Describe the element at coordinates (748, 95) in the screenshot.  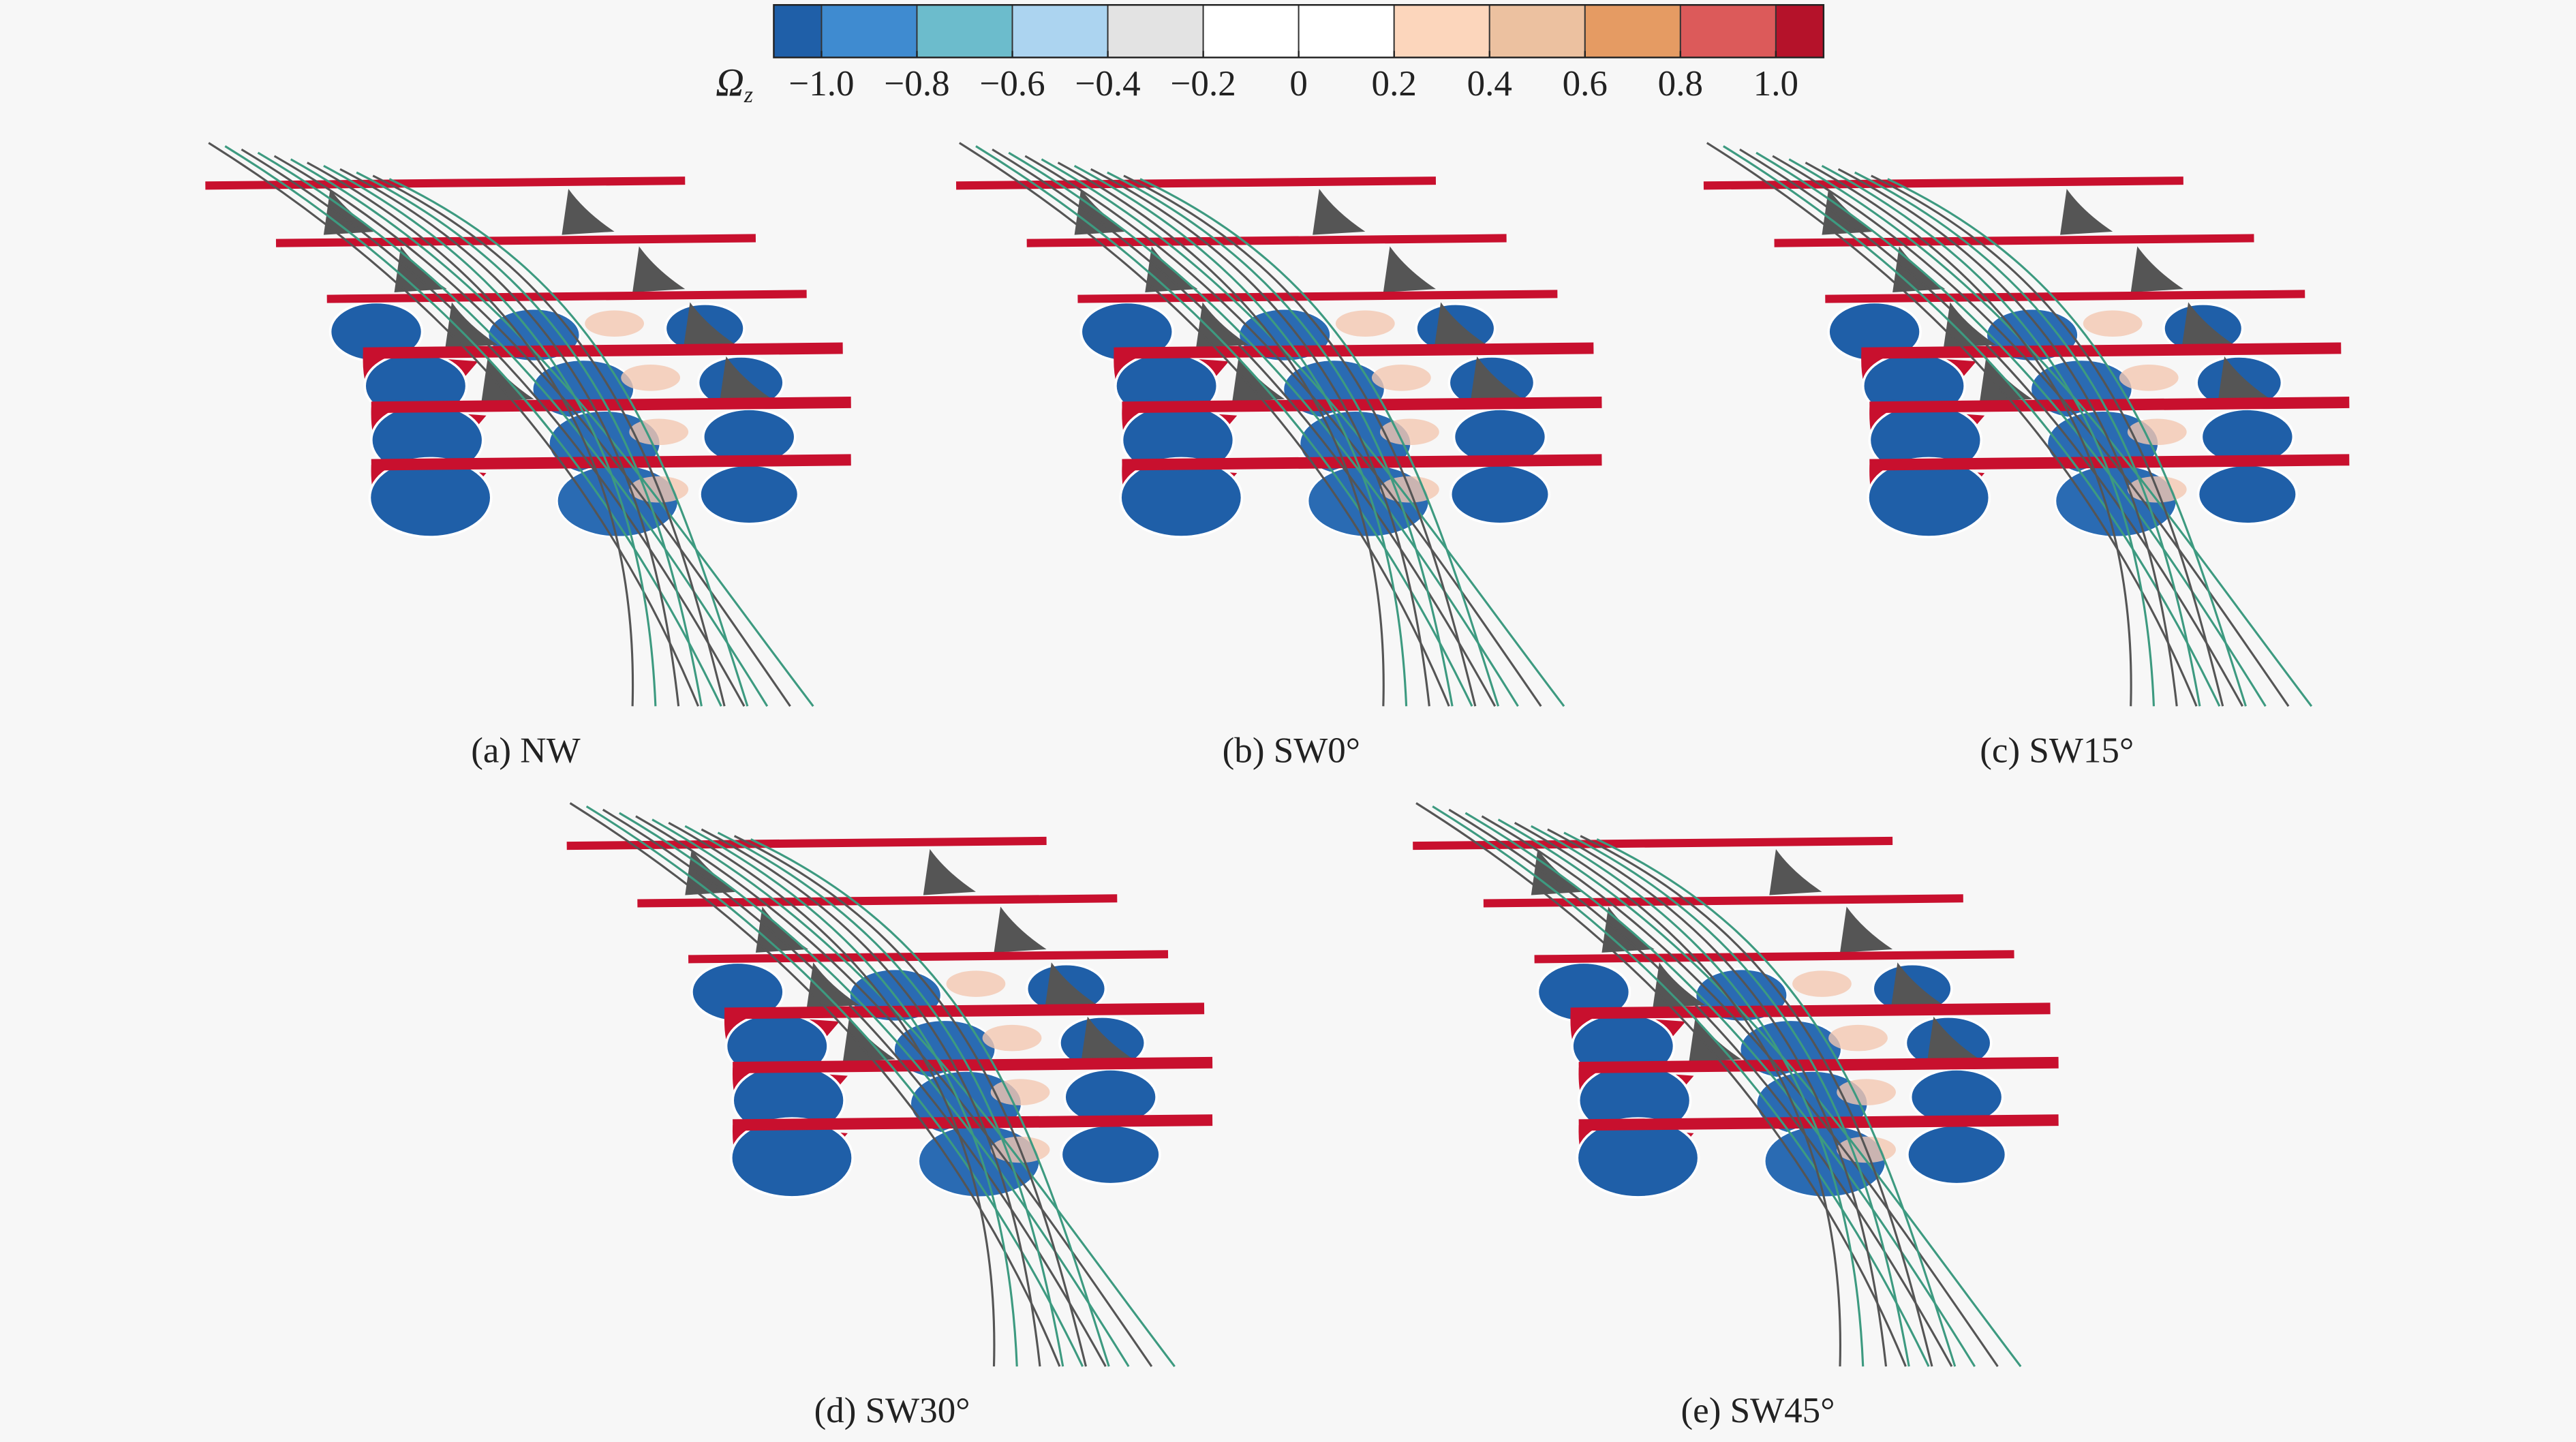
I see `colorbar-subscript: z` at that location.